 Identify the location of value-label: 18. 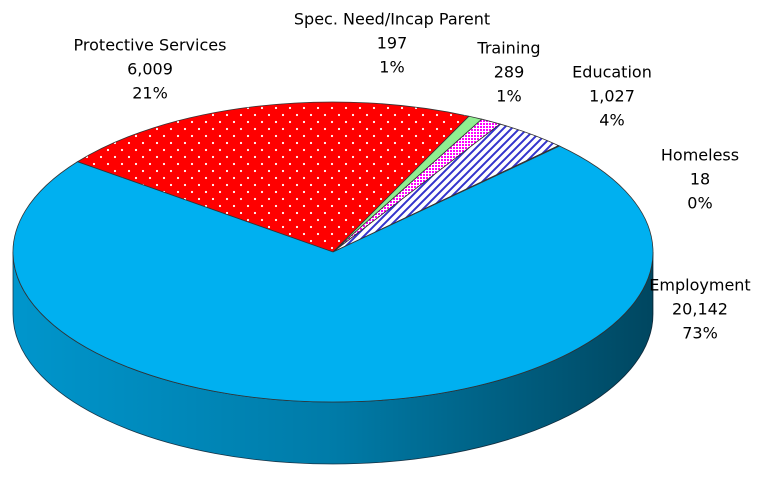
(700, 179).